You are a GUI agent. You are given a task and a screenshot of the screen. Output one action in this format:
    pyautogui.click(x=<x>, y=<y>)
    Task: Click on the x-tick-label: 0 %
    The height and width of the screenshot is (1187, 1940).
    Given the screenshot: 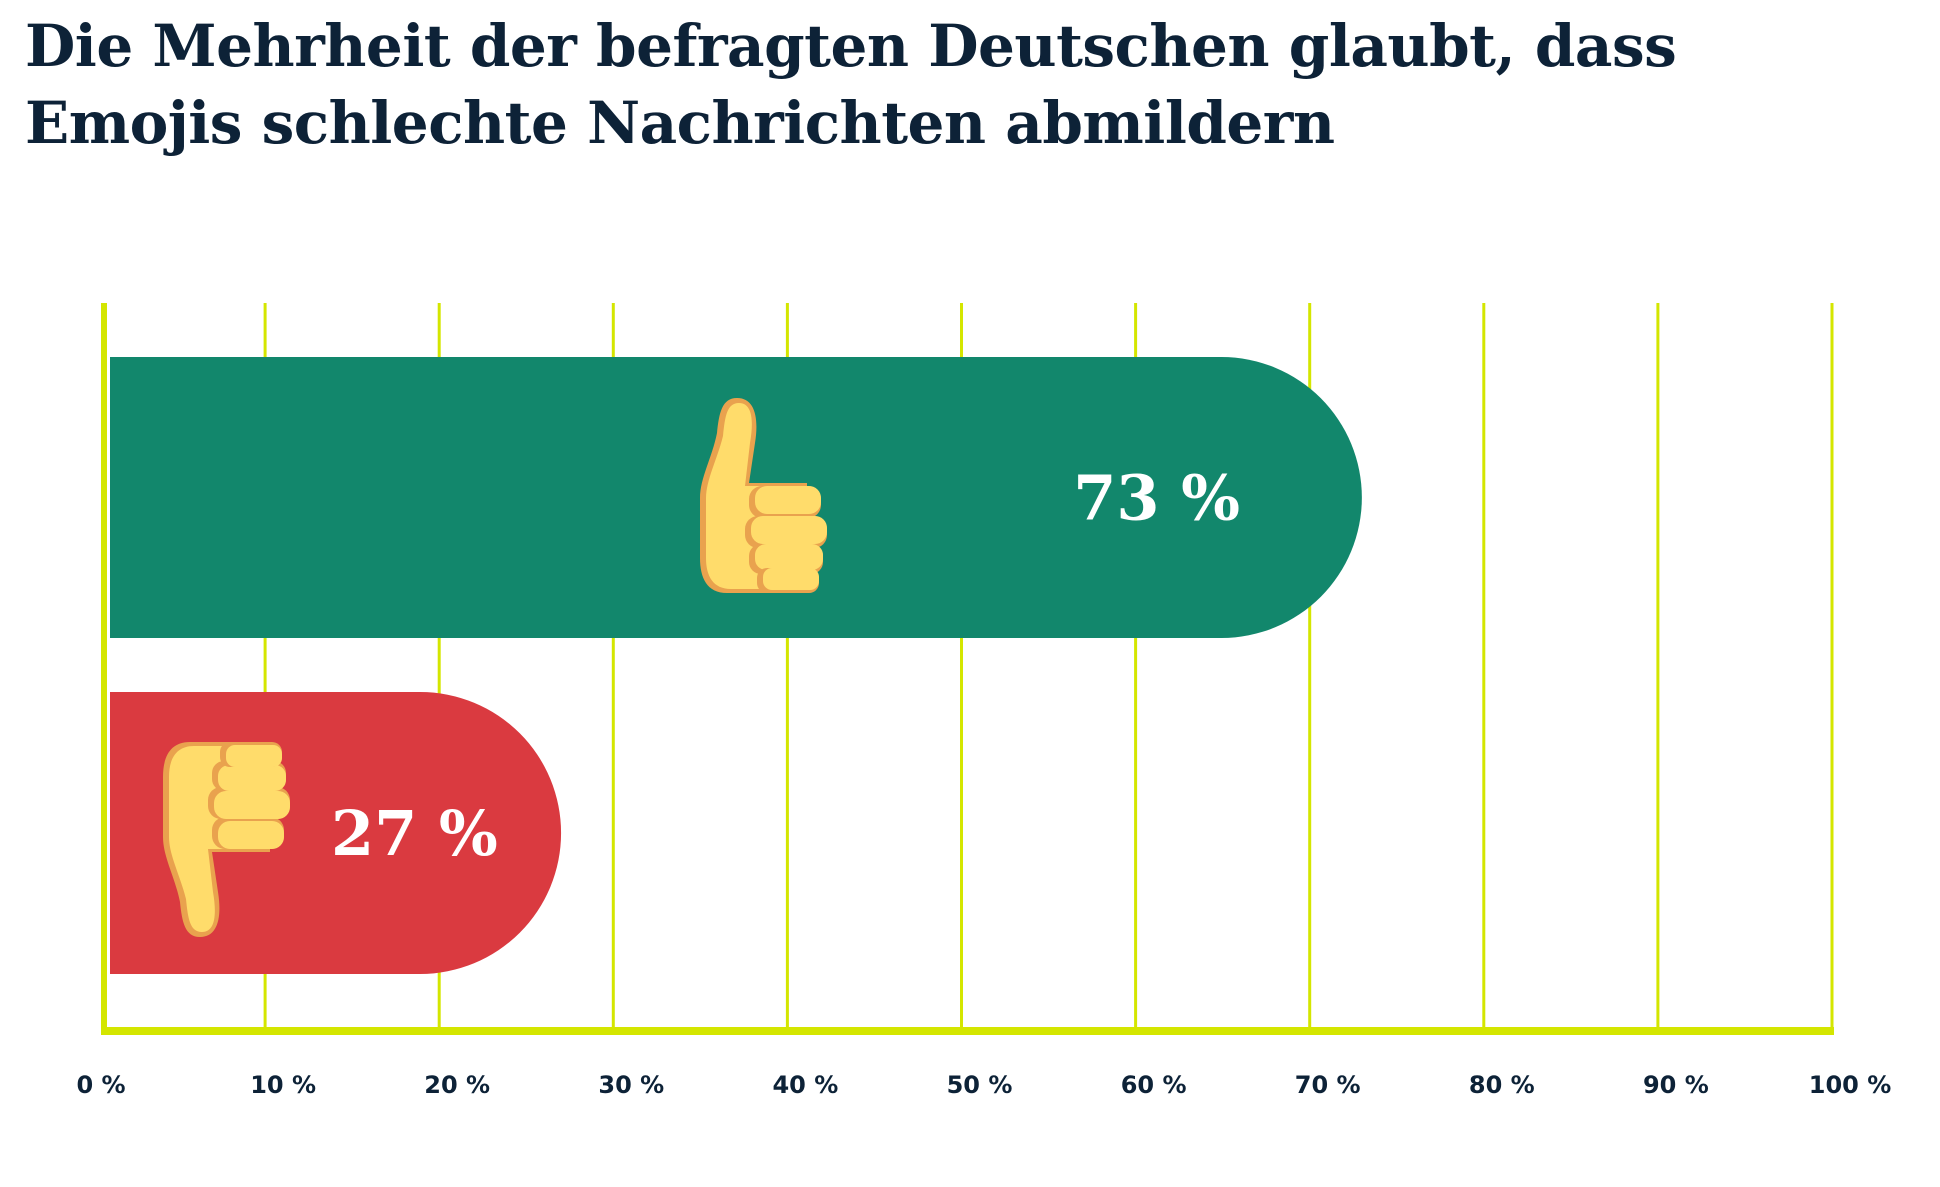 What is the action you would take?
    pyautogui.click(x=100, y=1085)
    